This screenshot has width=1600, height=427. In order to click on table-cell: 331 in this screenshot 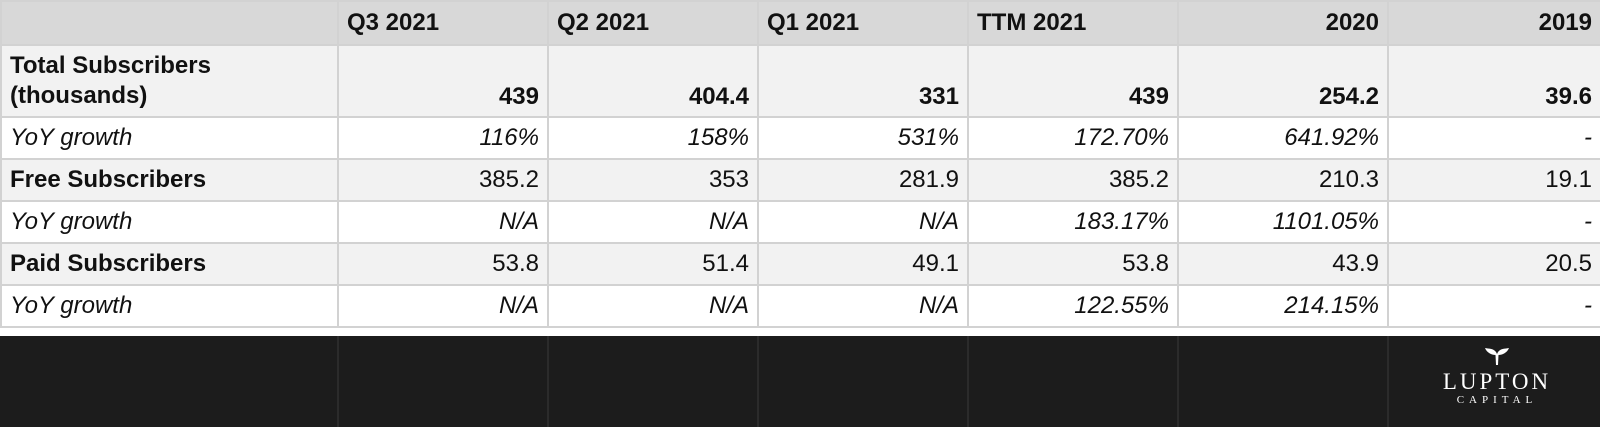, I will do `click(863, 81)`.